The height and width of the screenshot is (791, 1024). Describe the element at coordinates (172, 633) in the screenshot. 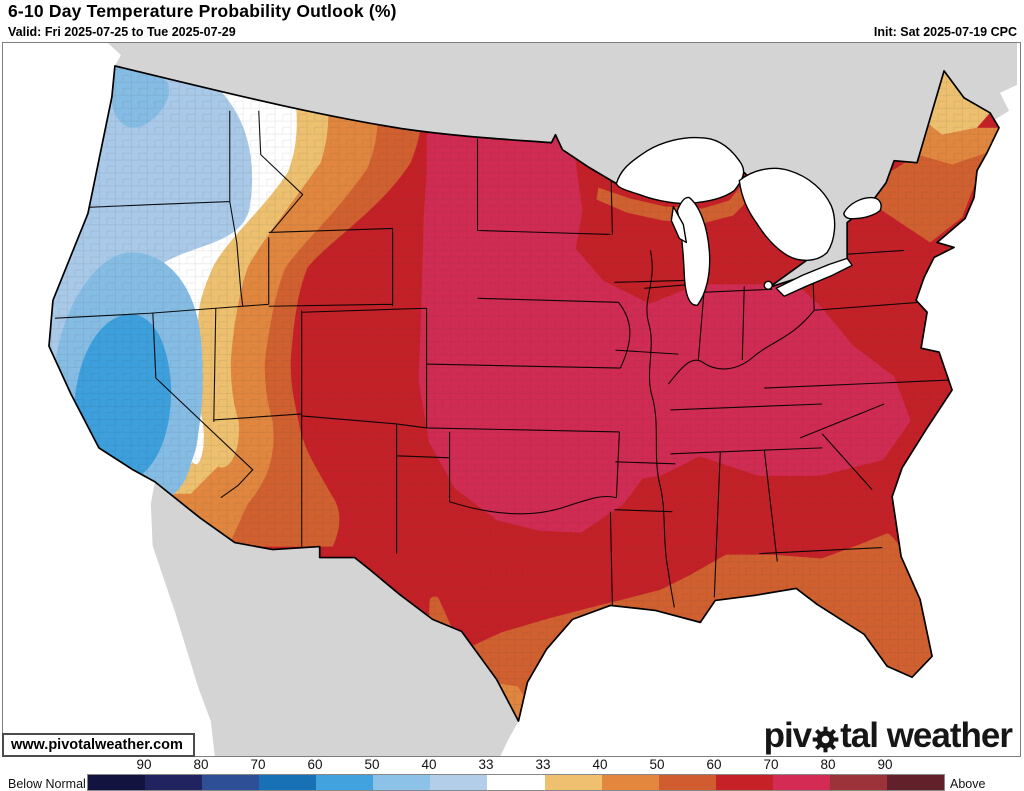

I see `gulf-of-california` at that location.